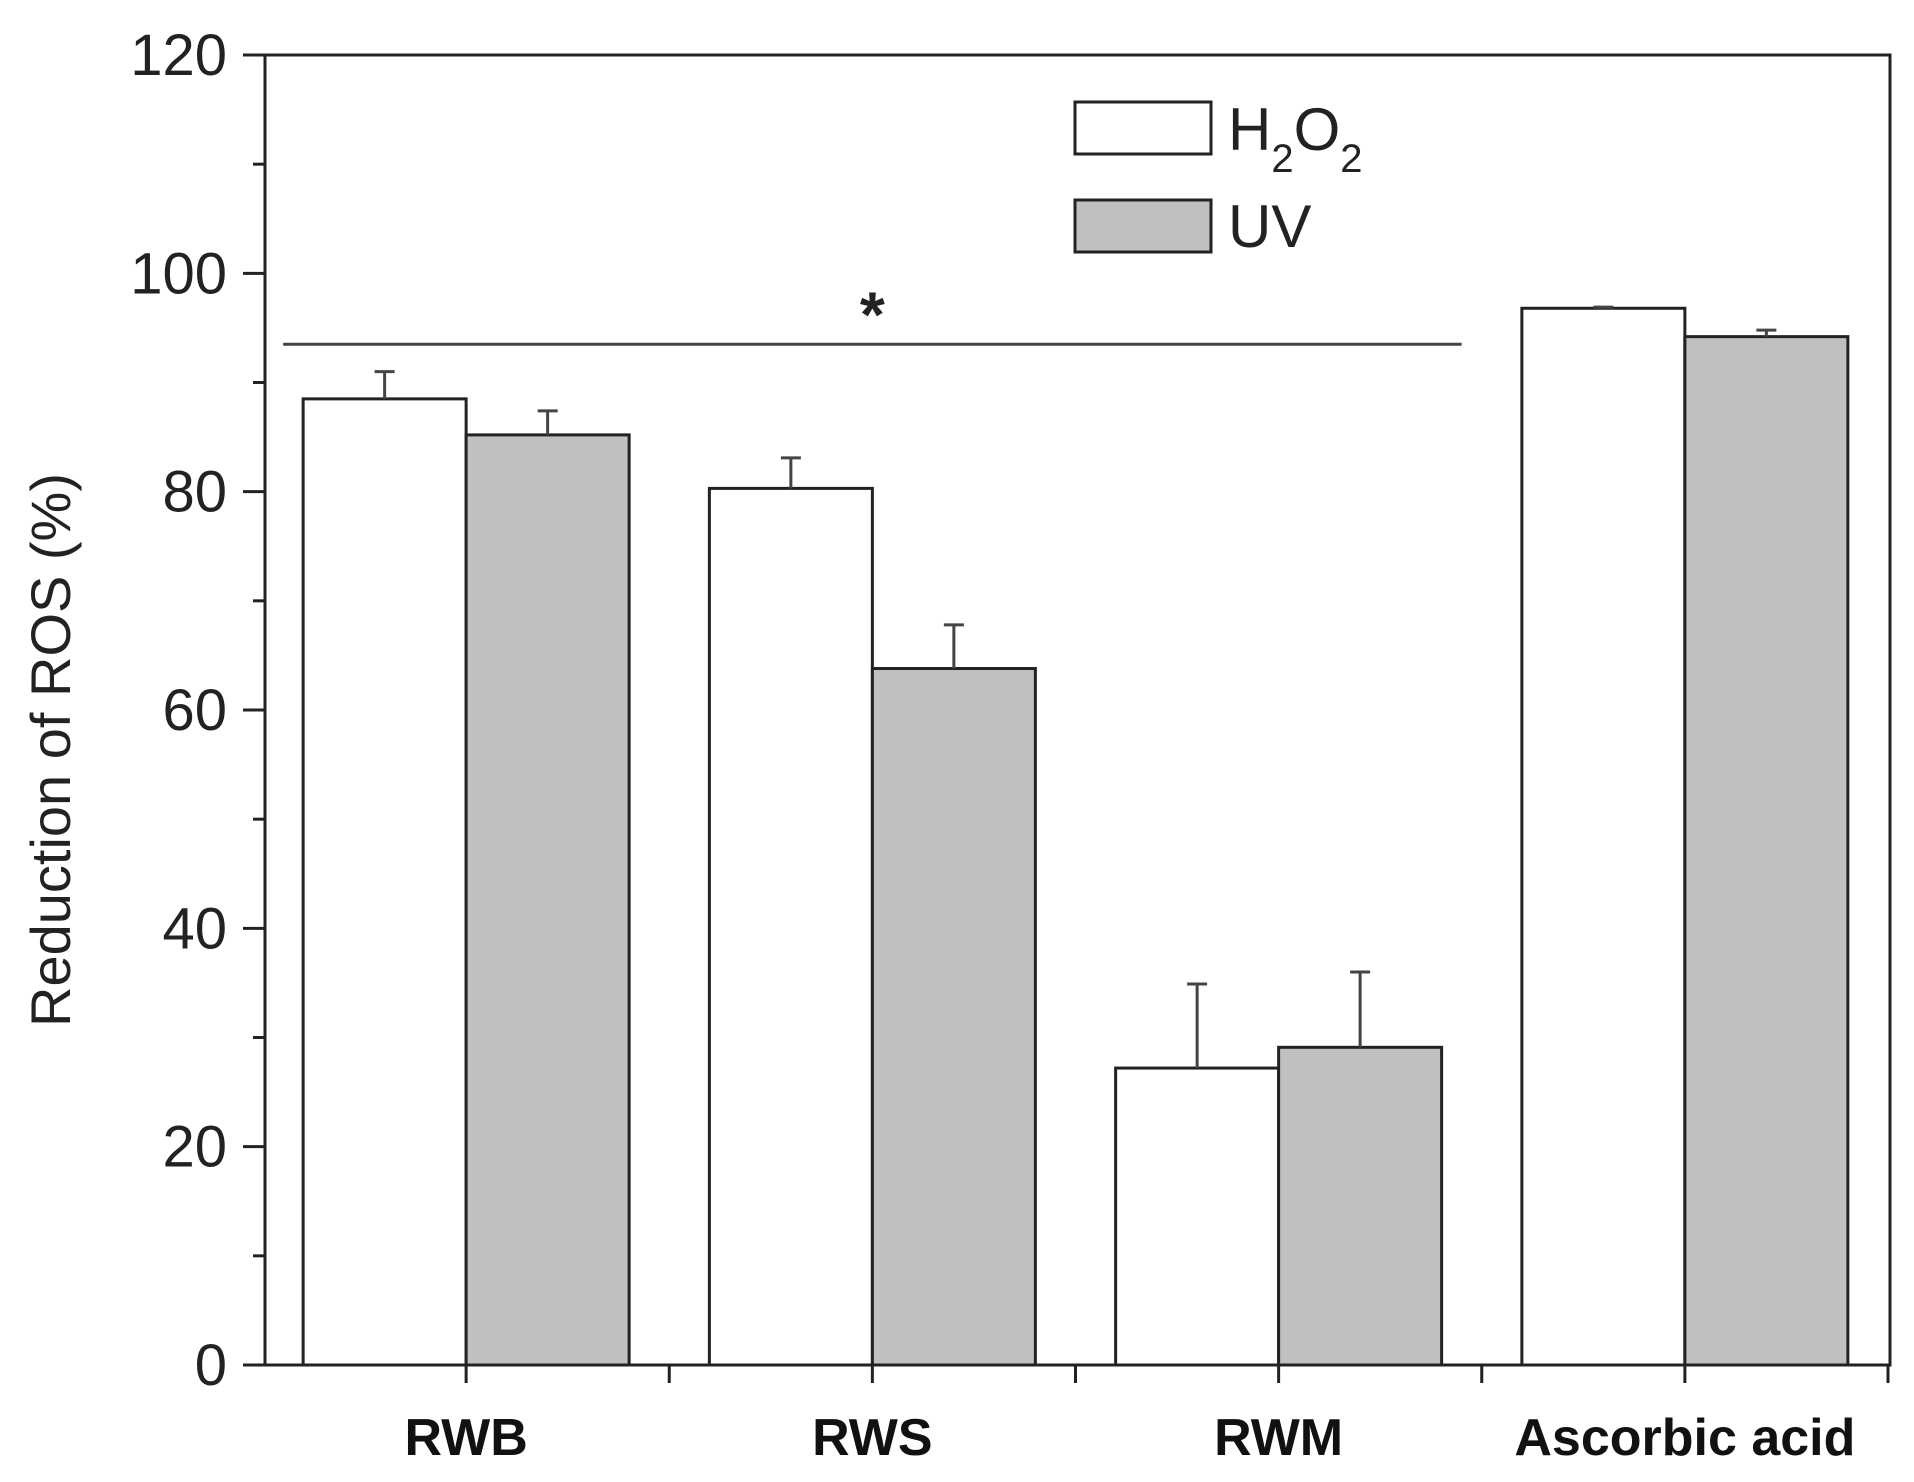 The width and height of the screenshot is (1914, 1482). Describe the element at coordinates (50, 750) in the screenshot. I see `y-axis-title: Reduction of ROS (%)` at that location.